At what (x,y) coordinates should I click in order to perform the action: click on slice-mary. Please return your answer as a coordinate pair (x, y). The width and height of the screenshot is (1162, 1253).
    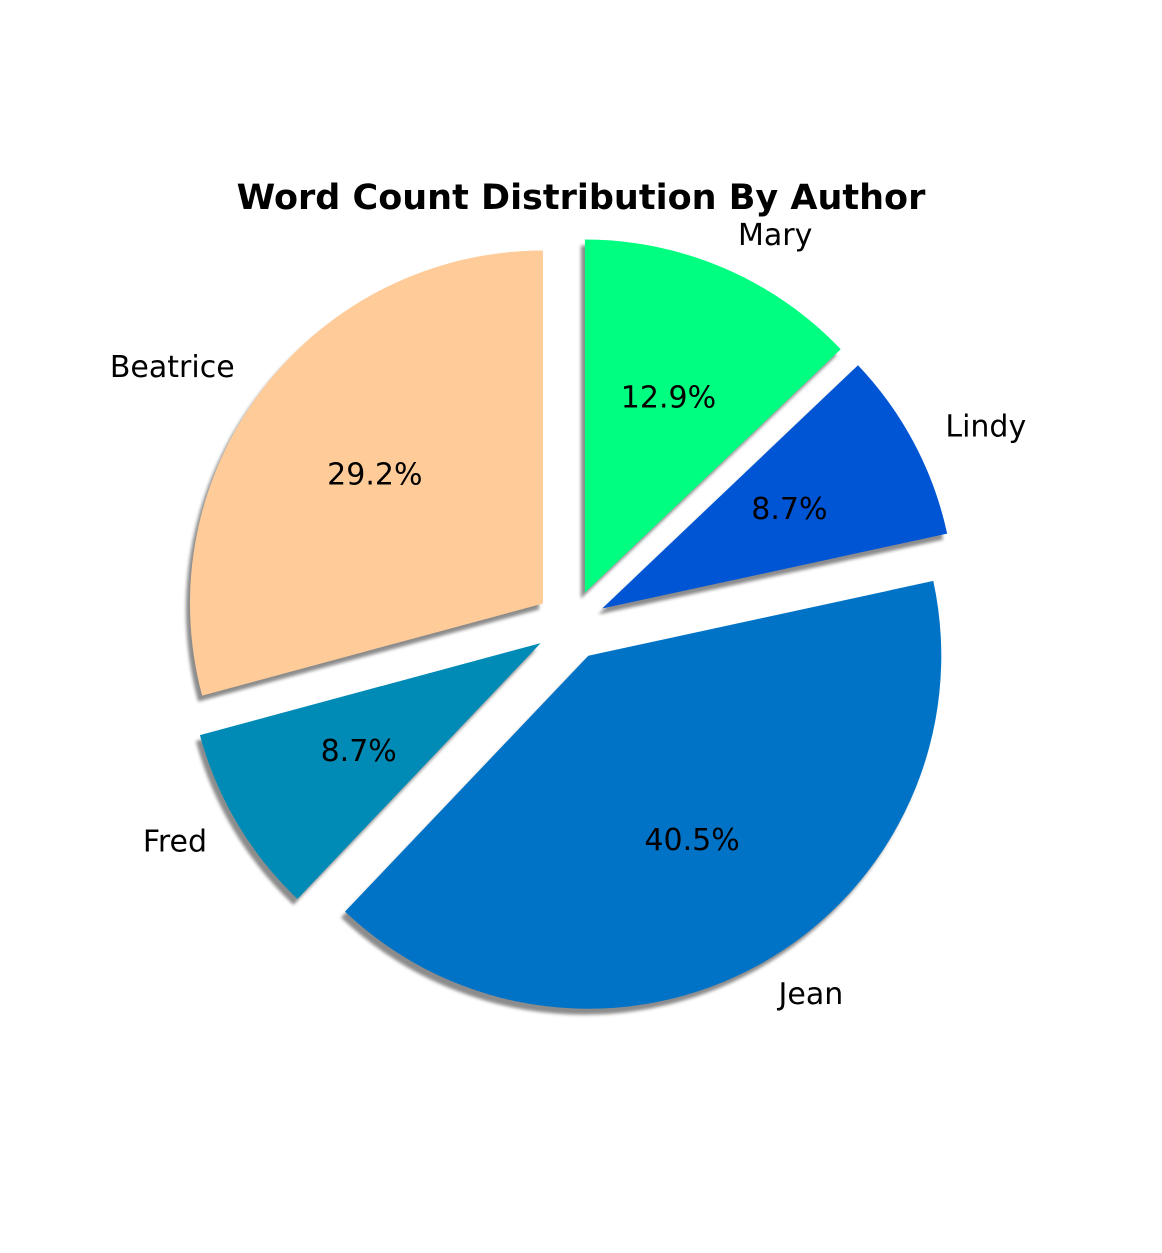
    Looking at the image, I should click on (712, 416).